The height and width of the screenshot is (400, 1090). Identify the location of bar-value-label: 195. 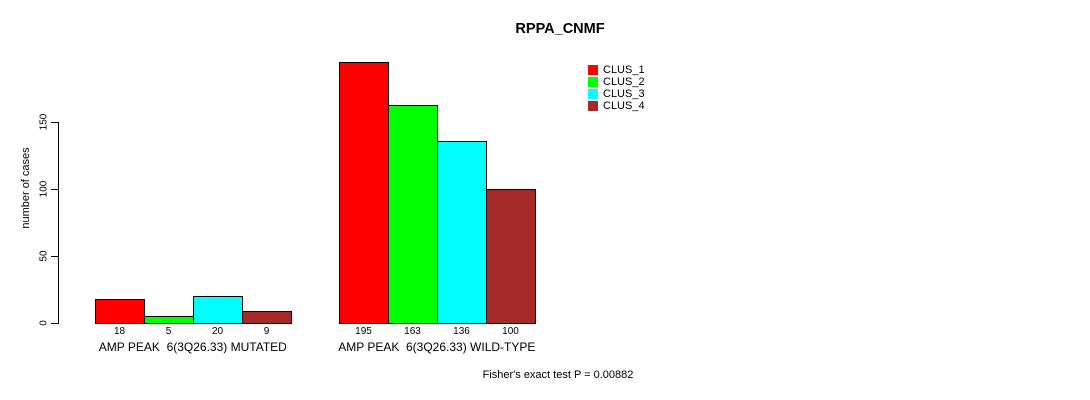
(363, 331).